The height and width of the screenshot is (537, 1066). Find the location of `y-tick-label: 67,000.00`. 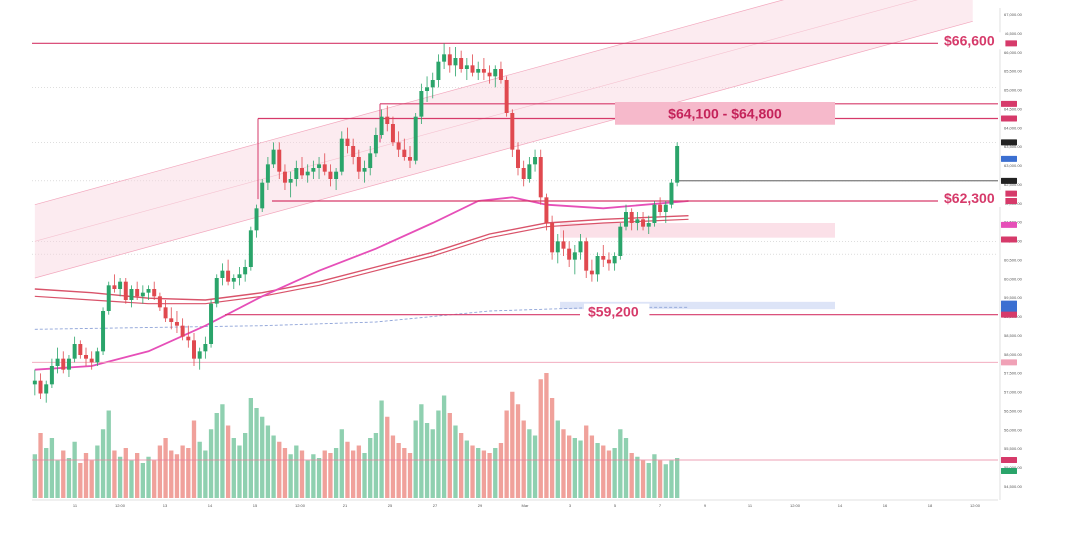

y-tick-label: 67,000.00 is located at coordinates (1013, 14).